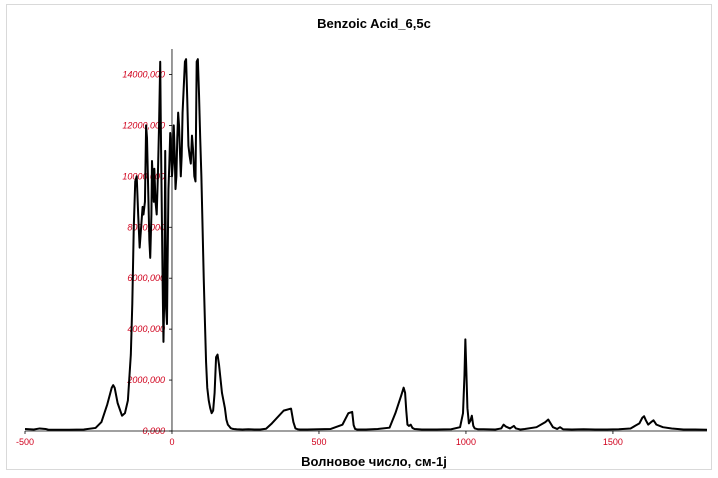  What do you see at coordinates (143, 125) in the screenshot?
I see `y-tick-label: 12000,000` at bounding box center [143, 125].